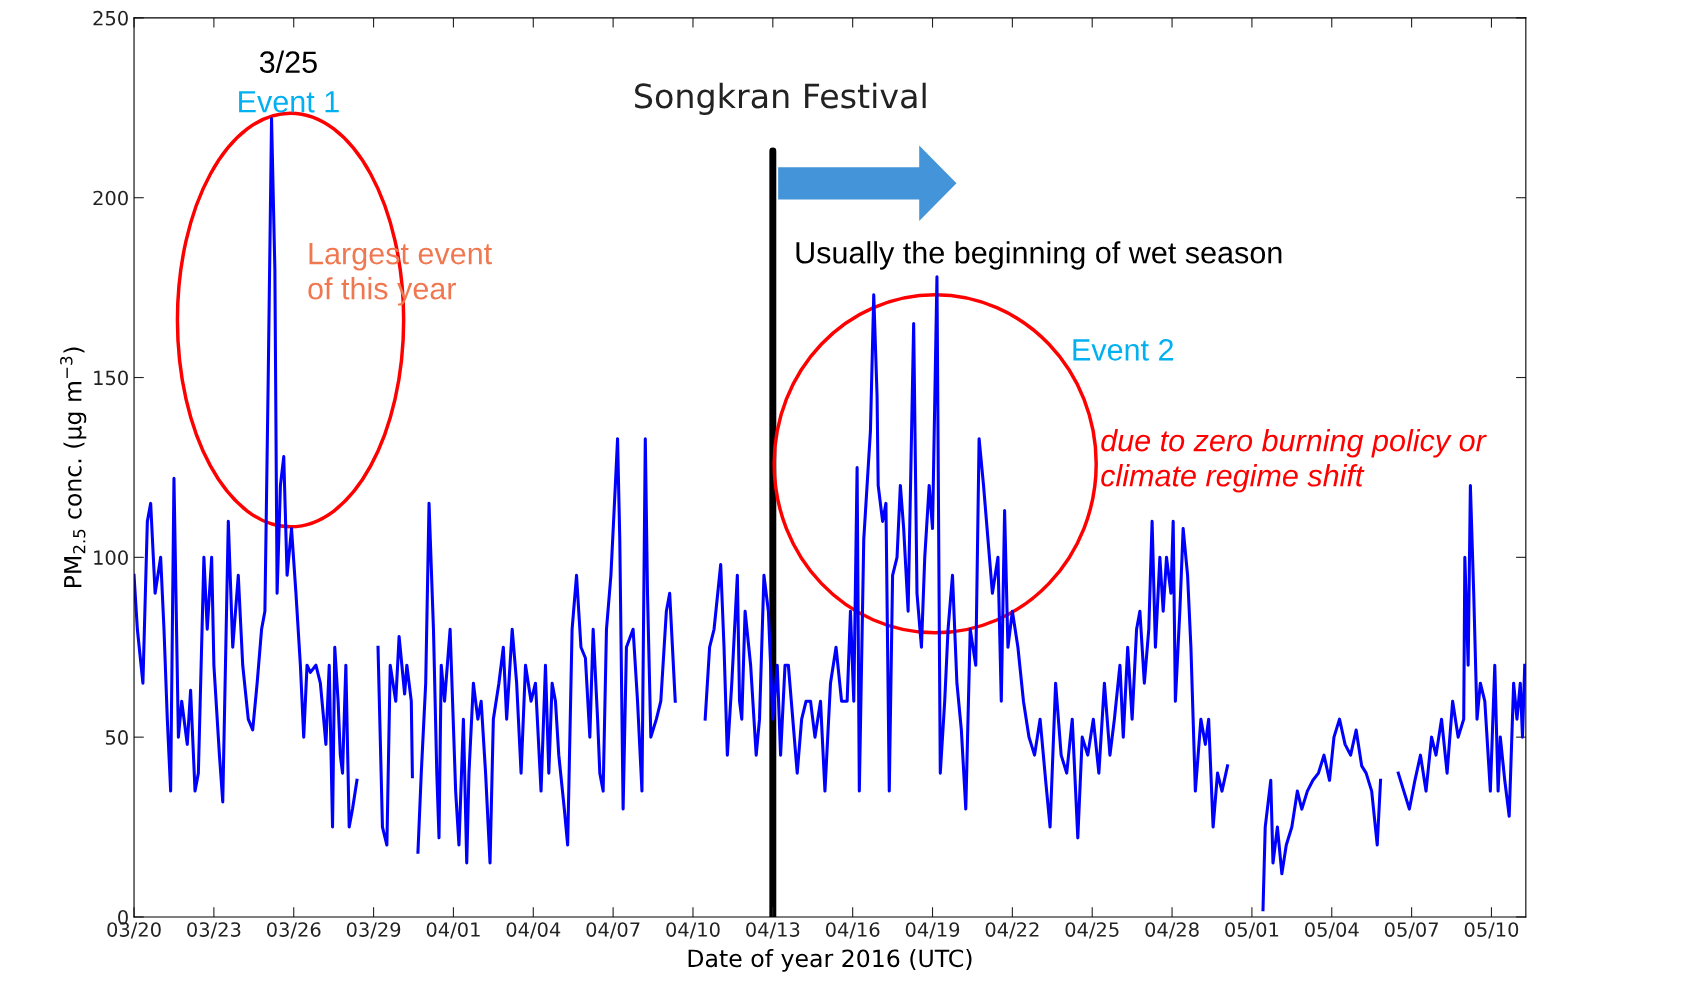  What do you see at coordinates (373, 930) in the screenshot?
I see `x-tick-label: 03/29` at bounding box center [373, 930].